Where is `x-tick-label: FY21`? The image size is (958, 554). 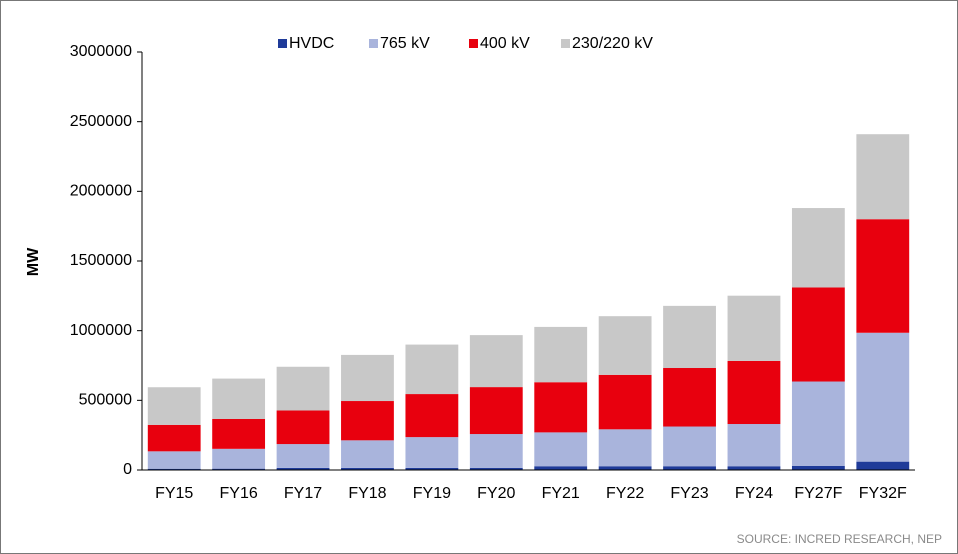 x-tick-label: FY21 is located at coordinates (561, 493).